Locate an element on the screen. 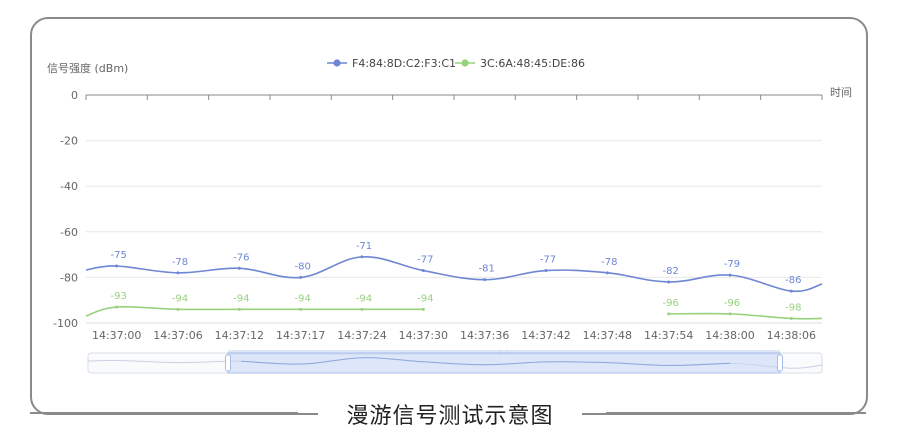 Image resolution: width=900 pixels, height=439 pixels. x-tick-label: 14:38:06 is located at coordinates (791, 335).